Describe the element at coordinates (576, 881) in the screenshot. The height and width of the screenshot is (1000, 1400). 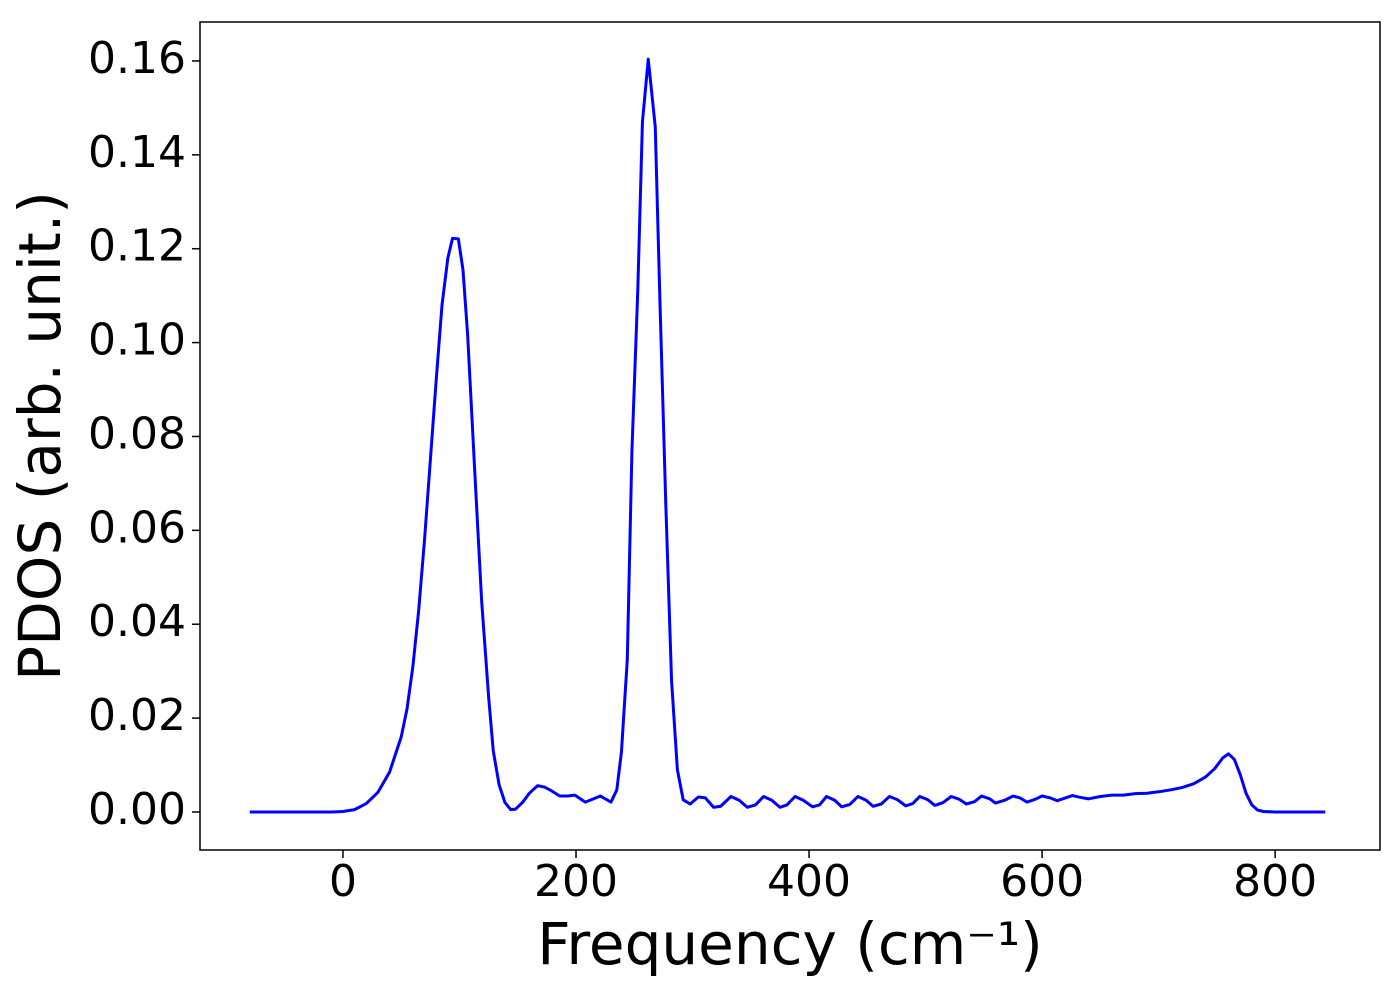
I see `x-tick-label: 200` at that location.